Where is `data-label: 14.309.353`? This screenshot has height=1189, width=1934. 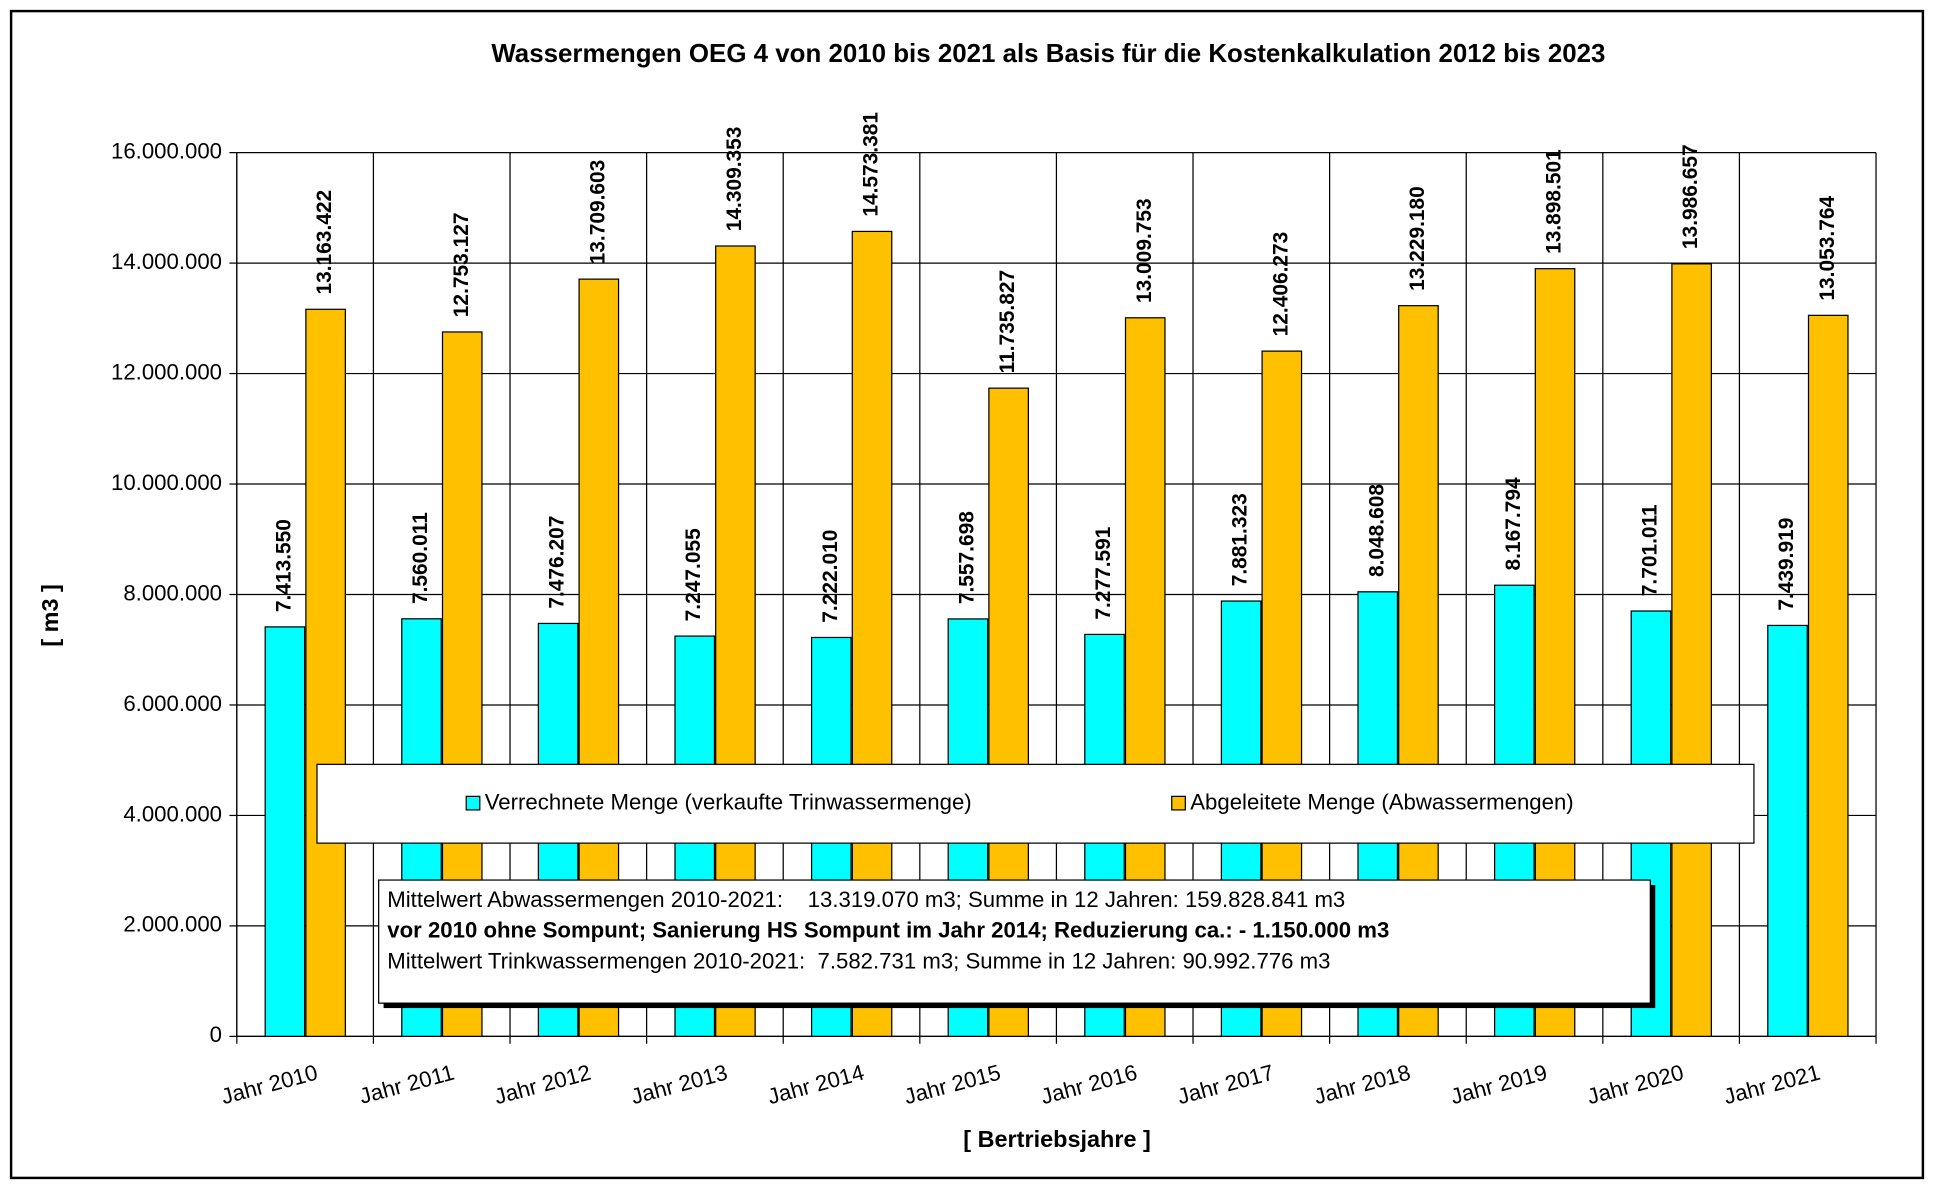 data-label: 14.309.353 is located at coordinates (734, 179).